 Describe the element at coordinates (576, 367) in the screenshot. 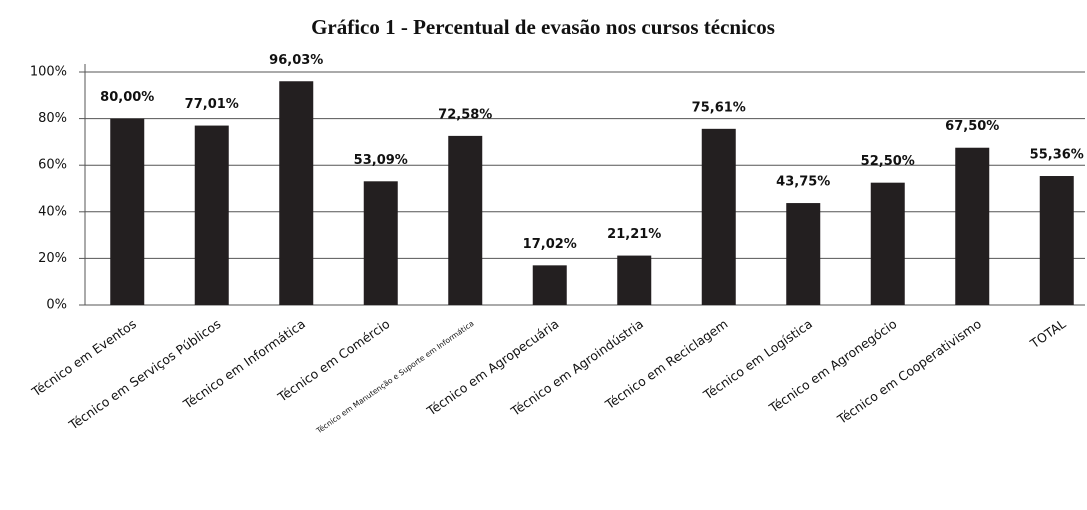

I see `x-tick-label: Técnico em Agroindústria` at that location.